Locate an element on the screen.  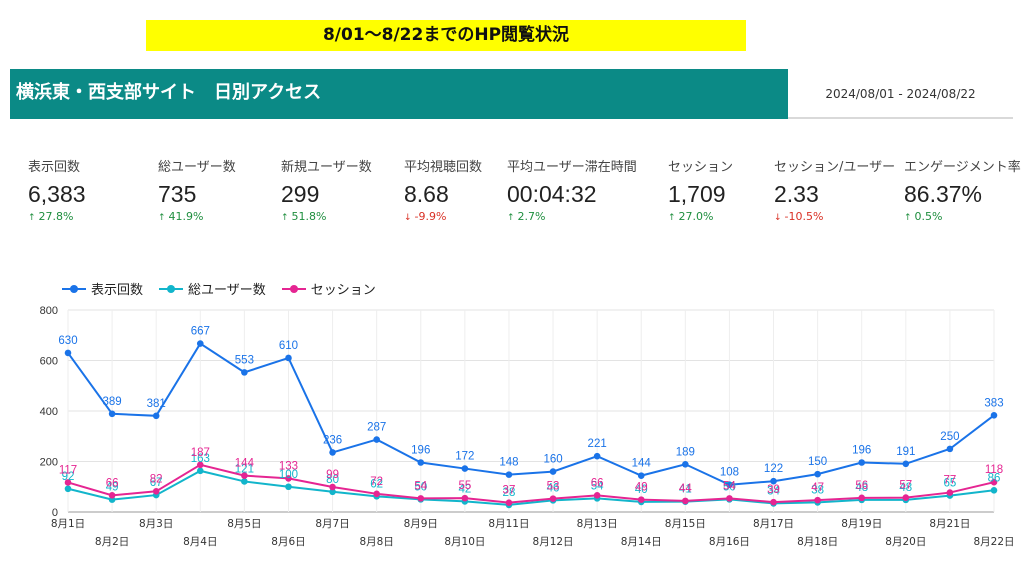
x-tick-label: 8月19日 is located at coordinates (861, 524).